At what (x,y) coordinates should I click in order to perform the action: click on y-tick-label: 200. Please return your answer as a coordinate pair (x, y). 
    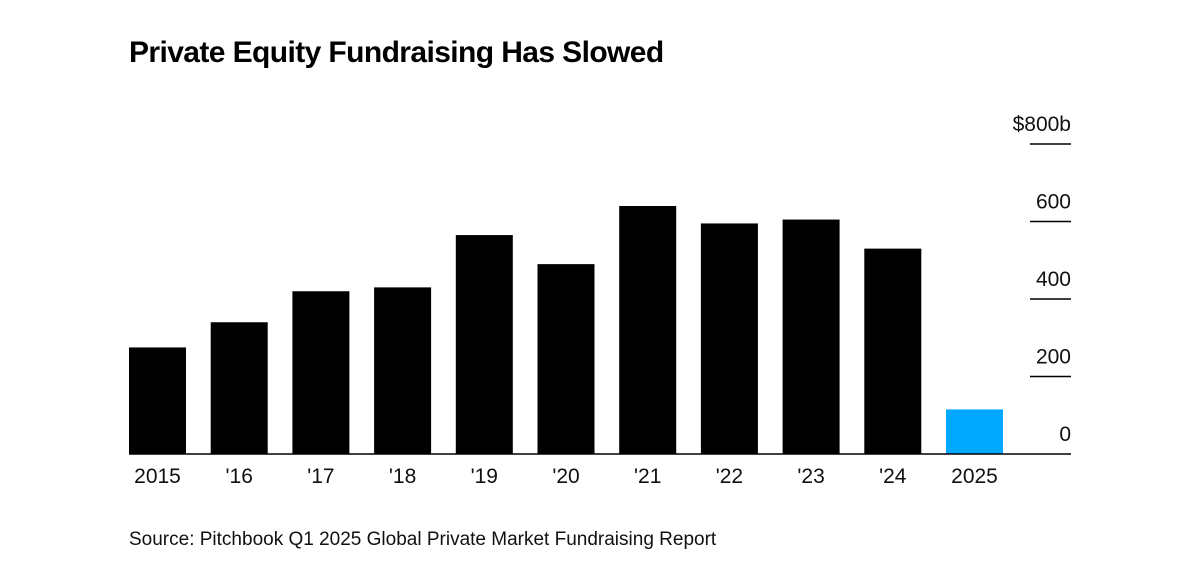
    Looking at the image, I should click on (1053, 357).